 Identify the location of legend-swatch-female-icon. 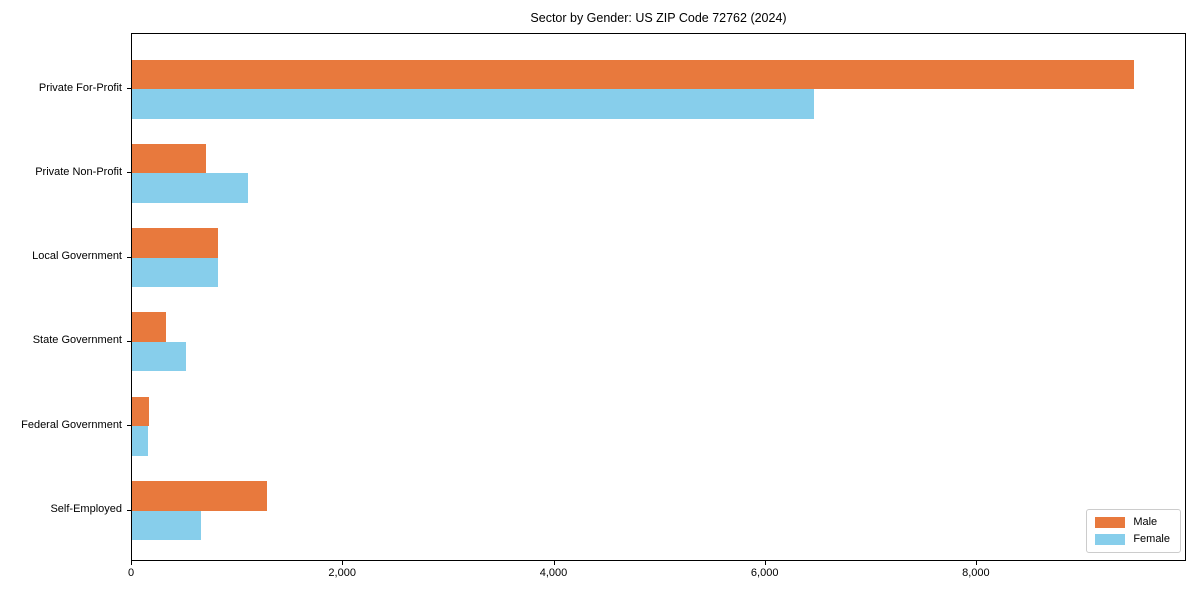
(1110, 539).